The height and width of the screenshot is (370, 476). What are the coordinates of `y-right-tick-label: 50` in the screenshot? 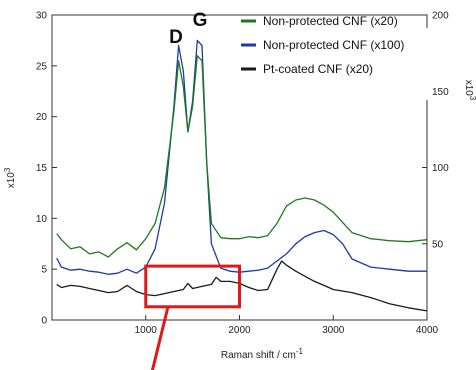 It's located at (438, 244).